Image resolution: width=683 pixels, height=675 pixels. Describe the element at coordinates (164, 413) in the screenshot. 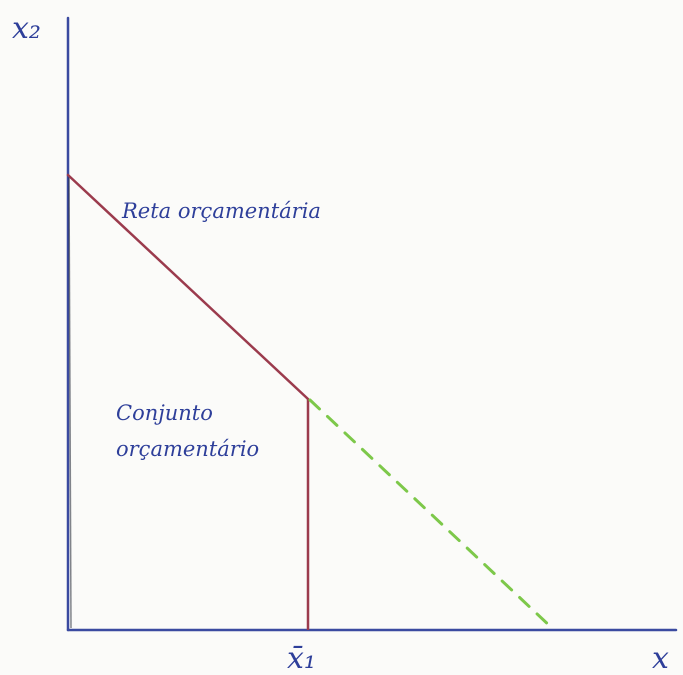

I see `budget-set-label-line1: Conjunto` at that location.